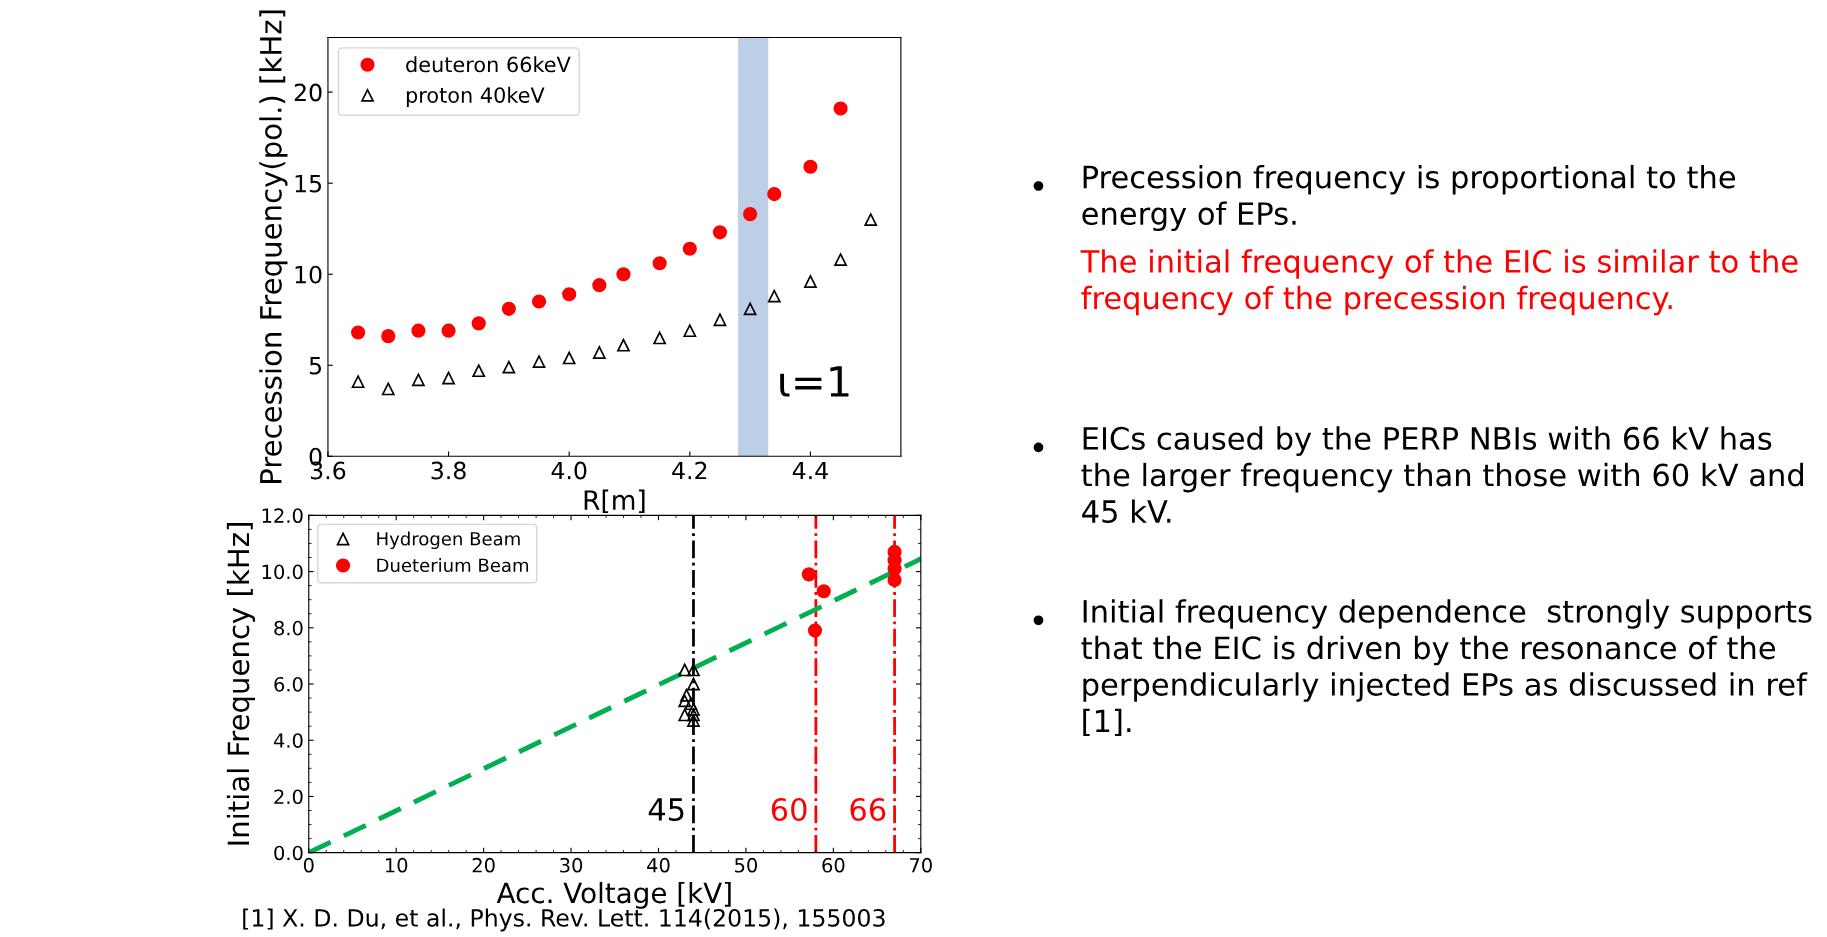 Image resolution: width=1827 pixels, height=937 pixels. What do you see at coordinates (288, 684) in the screenshot?
I see `y-tick-label: 6.0` at bounding box center [288, 684].